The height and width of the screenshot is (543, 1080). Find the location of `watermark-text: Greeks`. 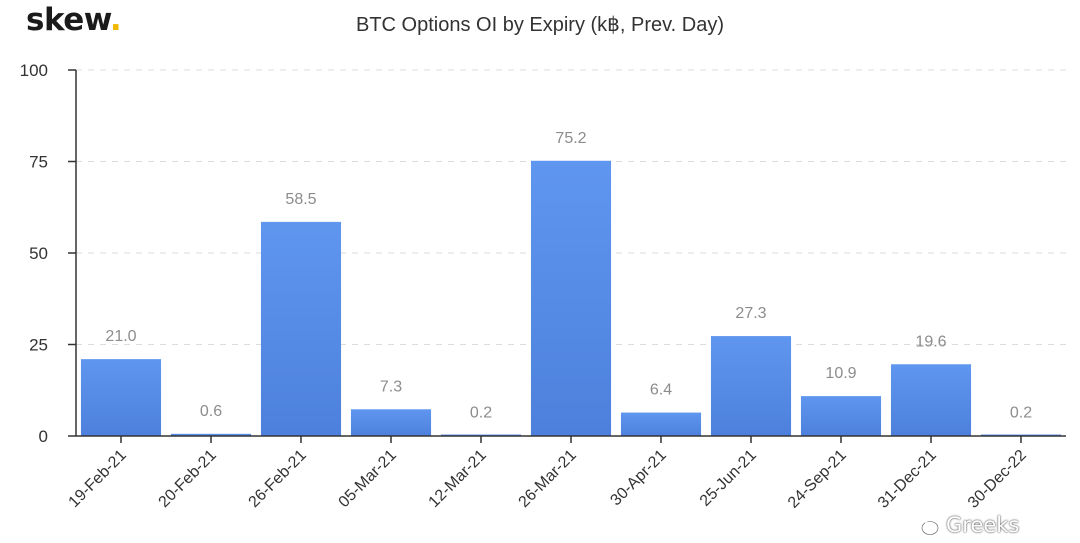

watermark-text: Greeks is located at coordinates (983, 525).